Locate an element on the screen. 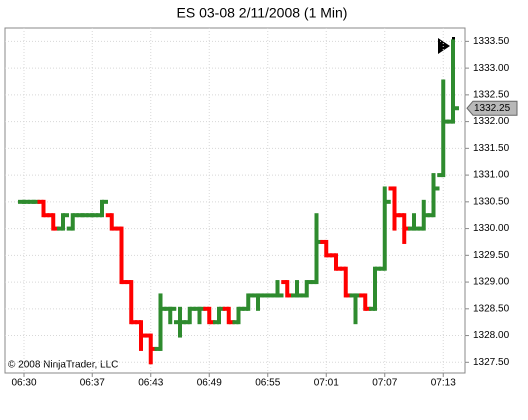 This screenshot has width=528, height=420. y-tick-label: 1327.50 is located at coordinates (491, 362).